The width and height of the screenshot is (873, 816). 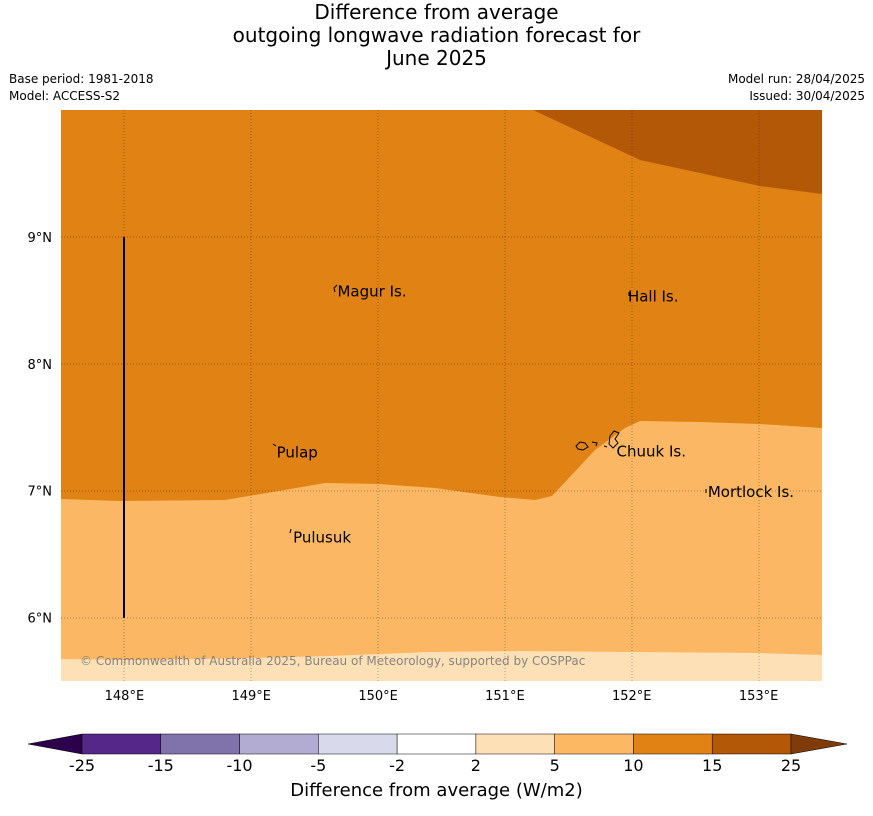 What do you see at coordinates (442, 696) in the screenshot?
I see `longitude-tick-labels: 148°E 149°E 150°E 151°E 152°E 153°E` at bounding box center [442, 696].